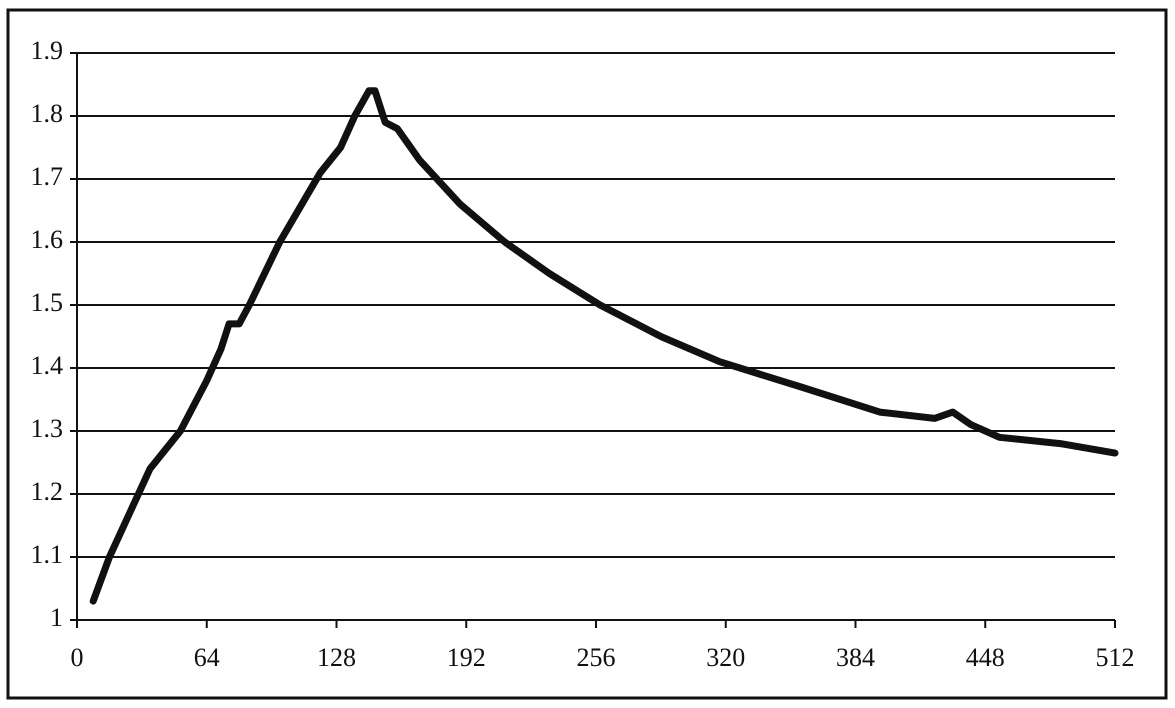  I want to click on x-tick-label: 192, so click(466, 657).